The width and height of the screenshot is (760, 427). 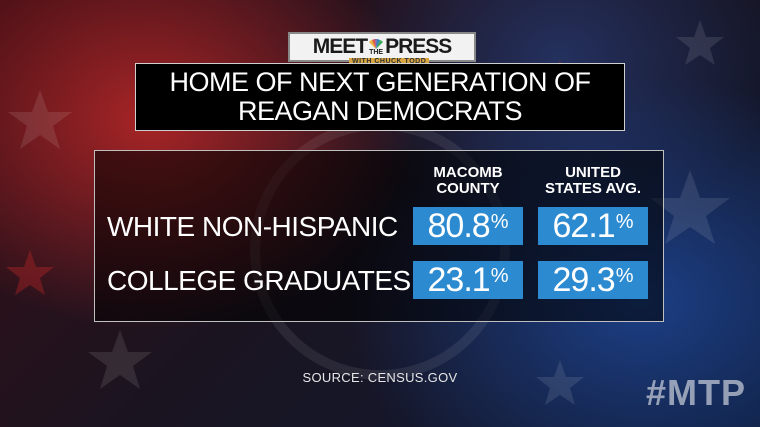 What do you see at coordinates (259, 280) in the screenshot?
I see `row-label-college-graduates: COLLEGE GRADUATES` at bounding box center [259, 280].